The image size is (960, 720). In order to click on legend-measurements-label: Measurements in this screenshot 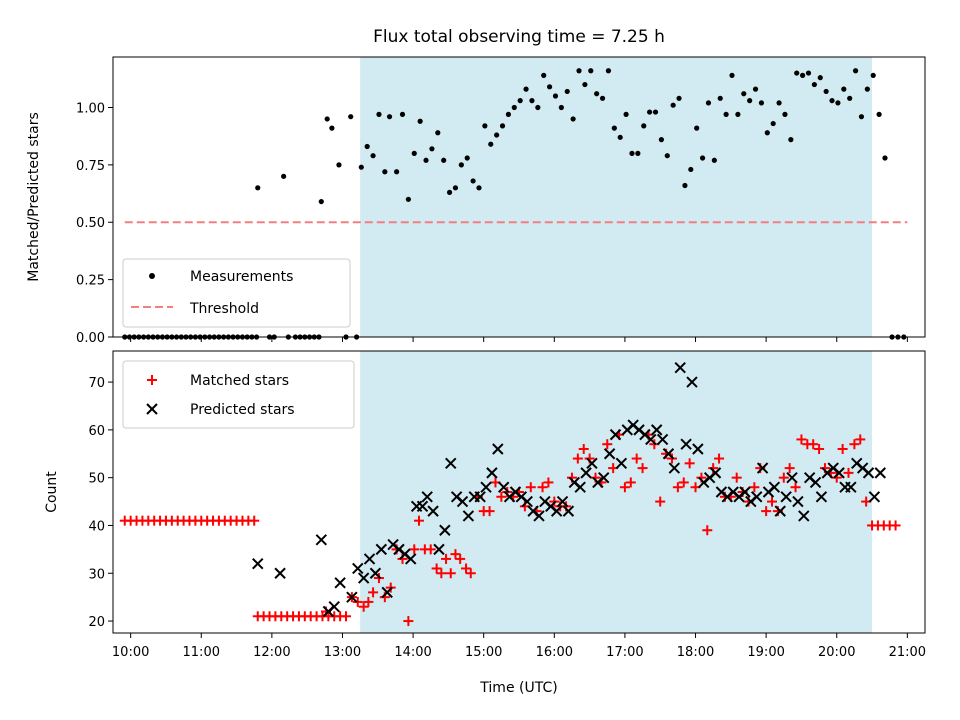, I will do `click(241, 277)`.